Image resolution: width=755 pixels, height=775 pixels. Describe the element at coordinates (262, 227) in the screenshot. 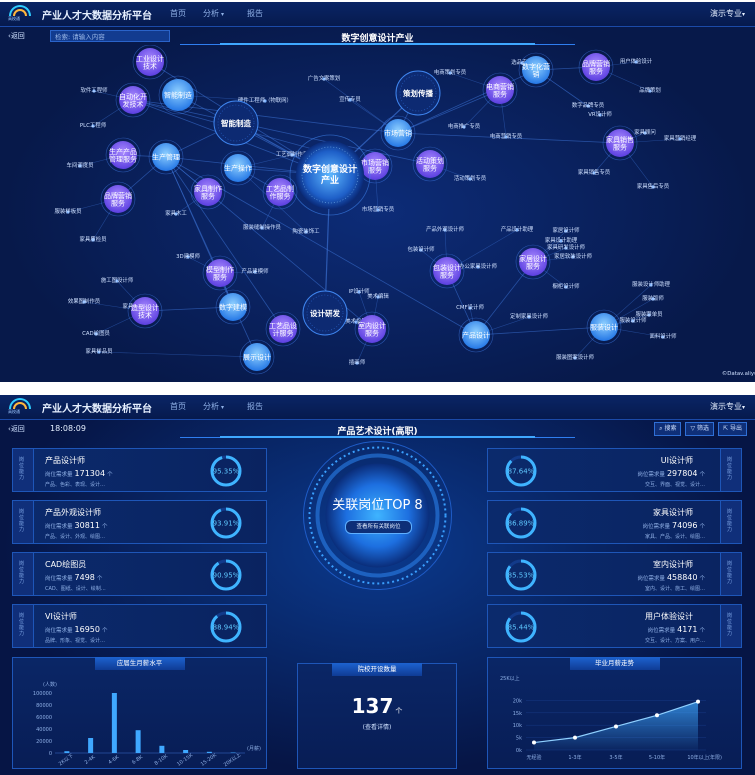

I see `graph-leaf: 服装缝制操作员` at that location.